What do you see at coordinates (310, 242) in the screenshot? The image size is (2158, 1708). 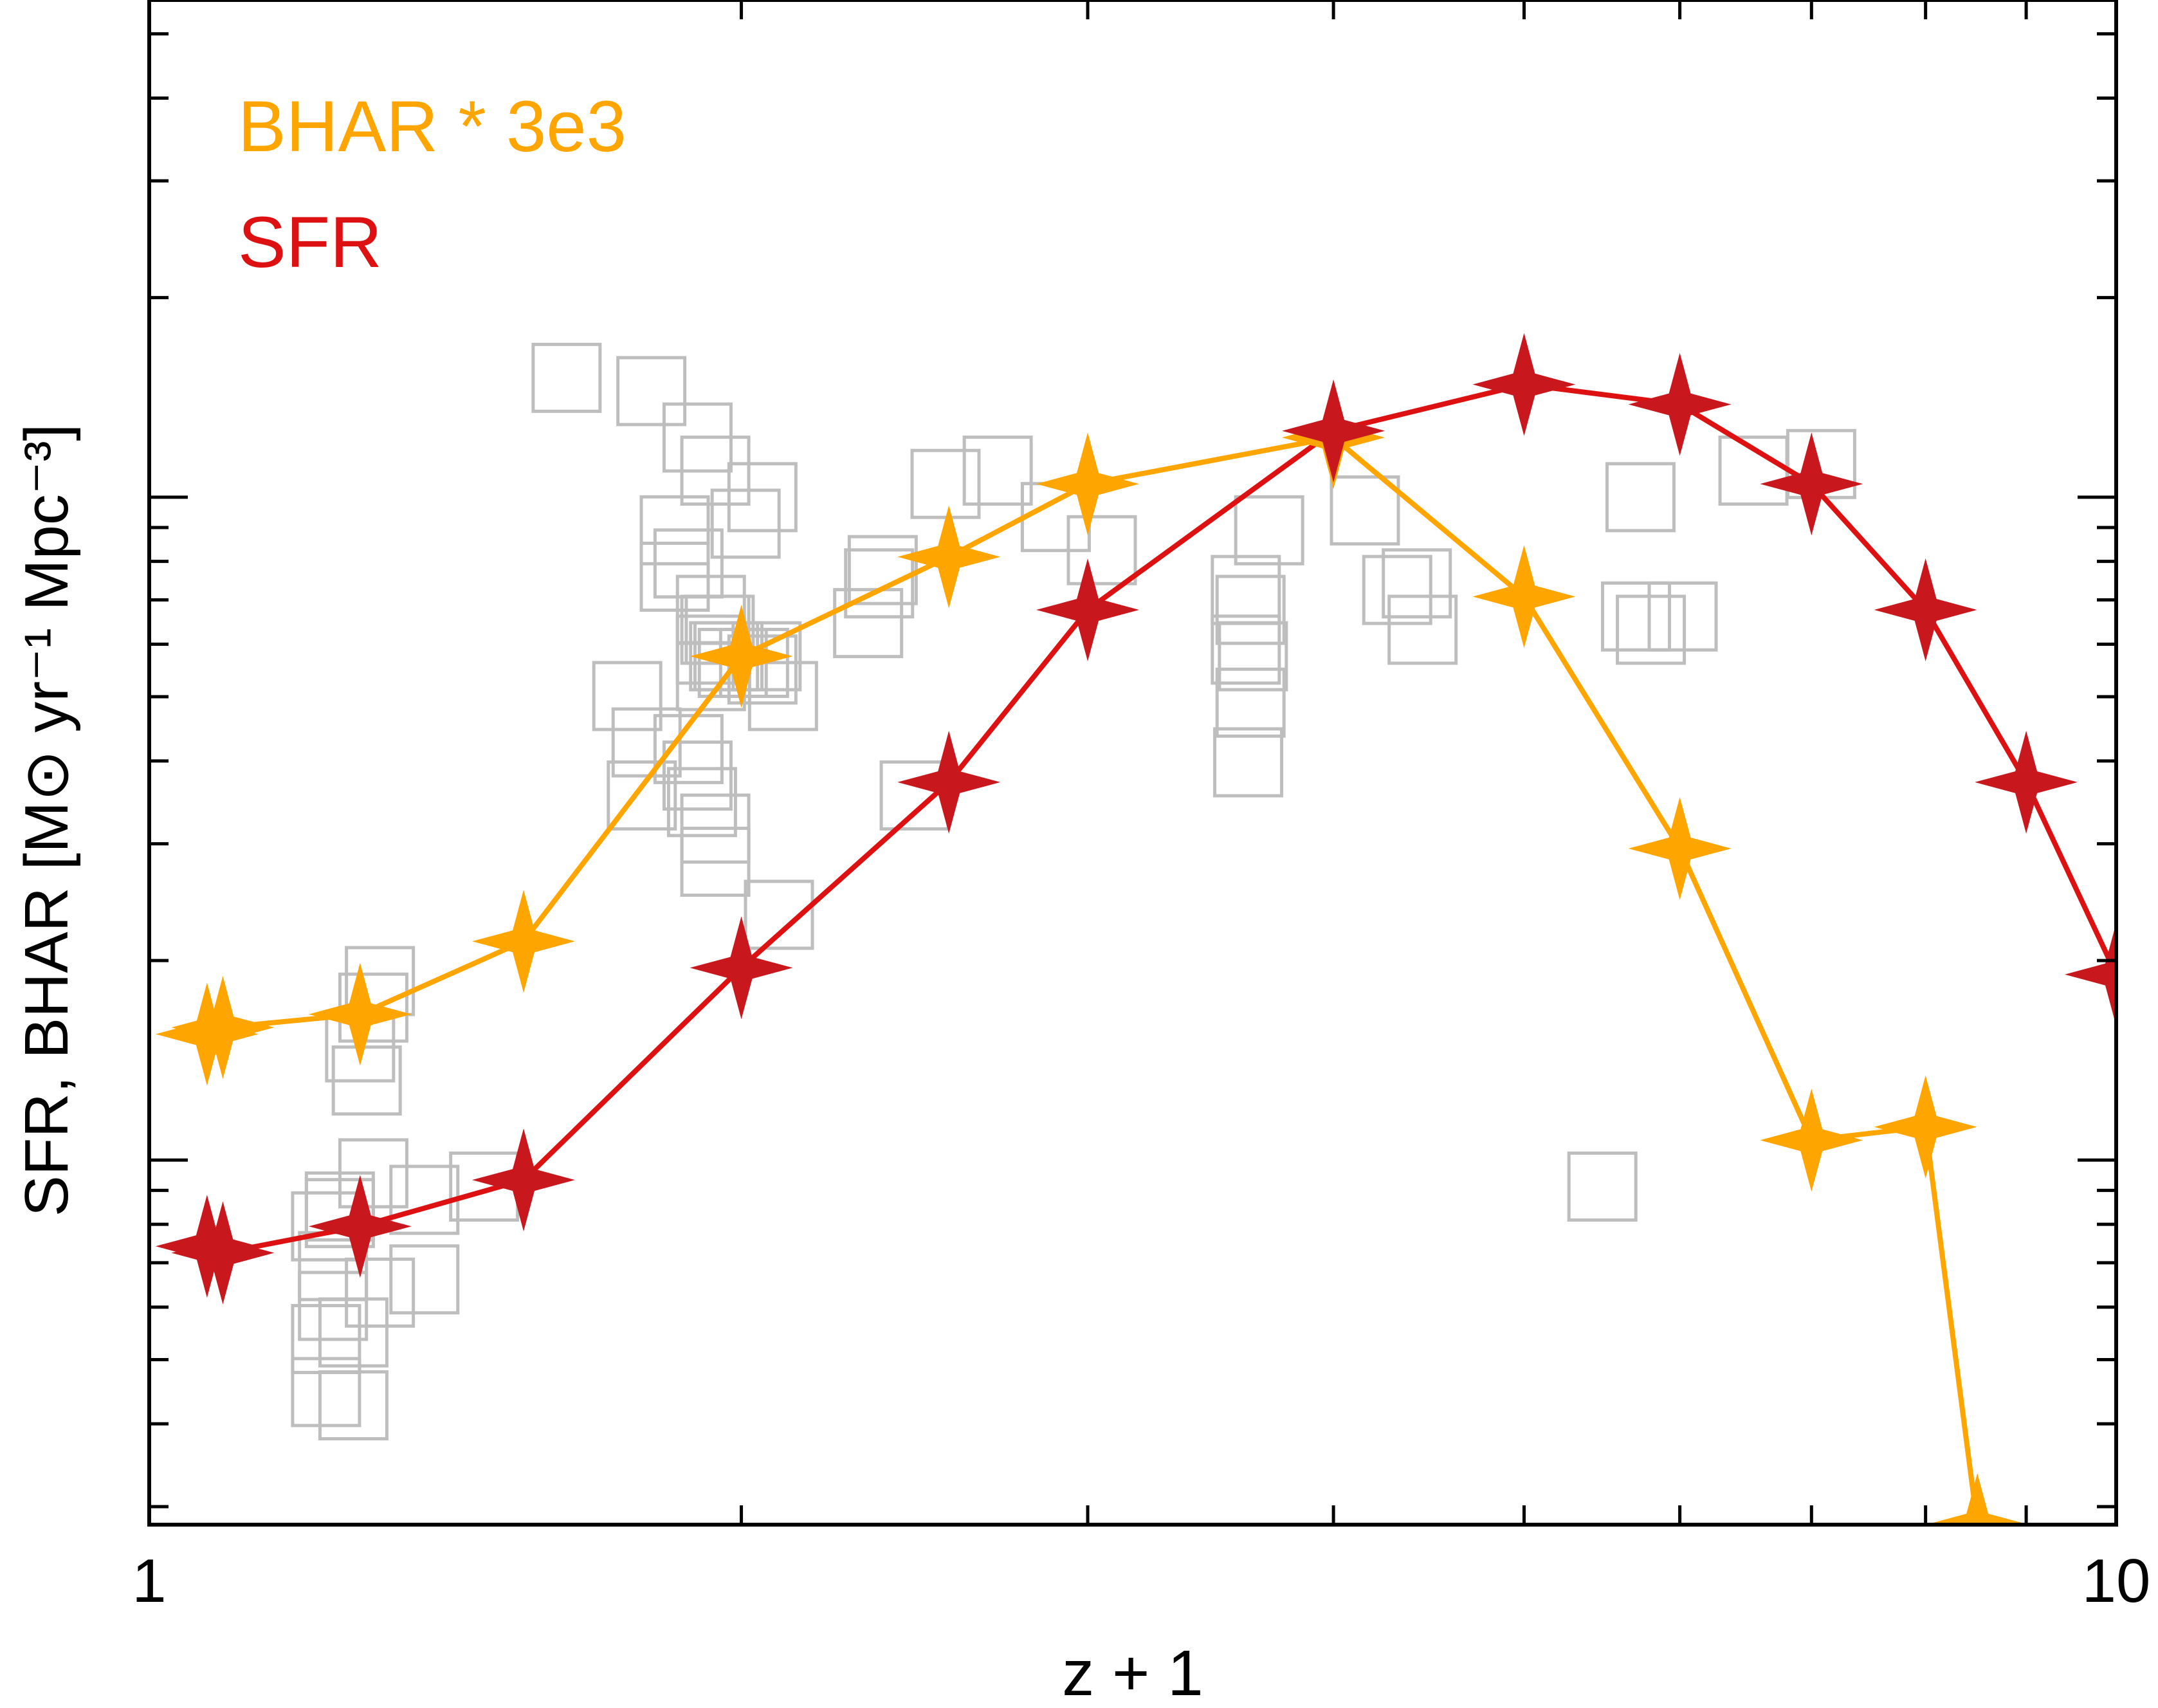 I see `legend-entry: SFR` at bounding box center [310, 242].